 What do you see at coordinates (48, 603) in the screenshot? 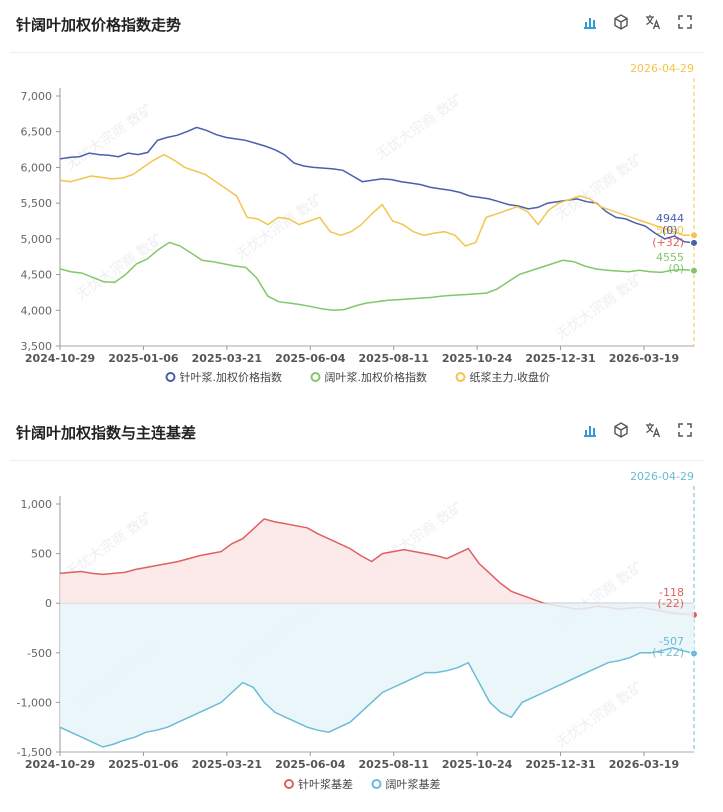
I see `y-tick-label: 0` at bounding box center [48, 603].